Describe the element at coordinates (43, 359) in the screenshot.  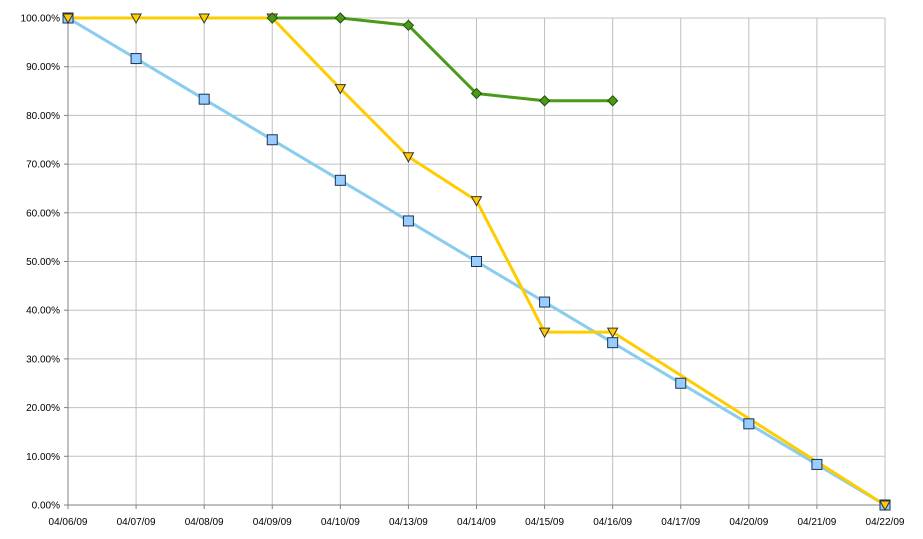
I see `y-tick-label: 30.00%` at that location.